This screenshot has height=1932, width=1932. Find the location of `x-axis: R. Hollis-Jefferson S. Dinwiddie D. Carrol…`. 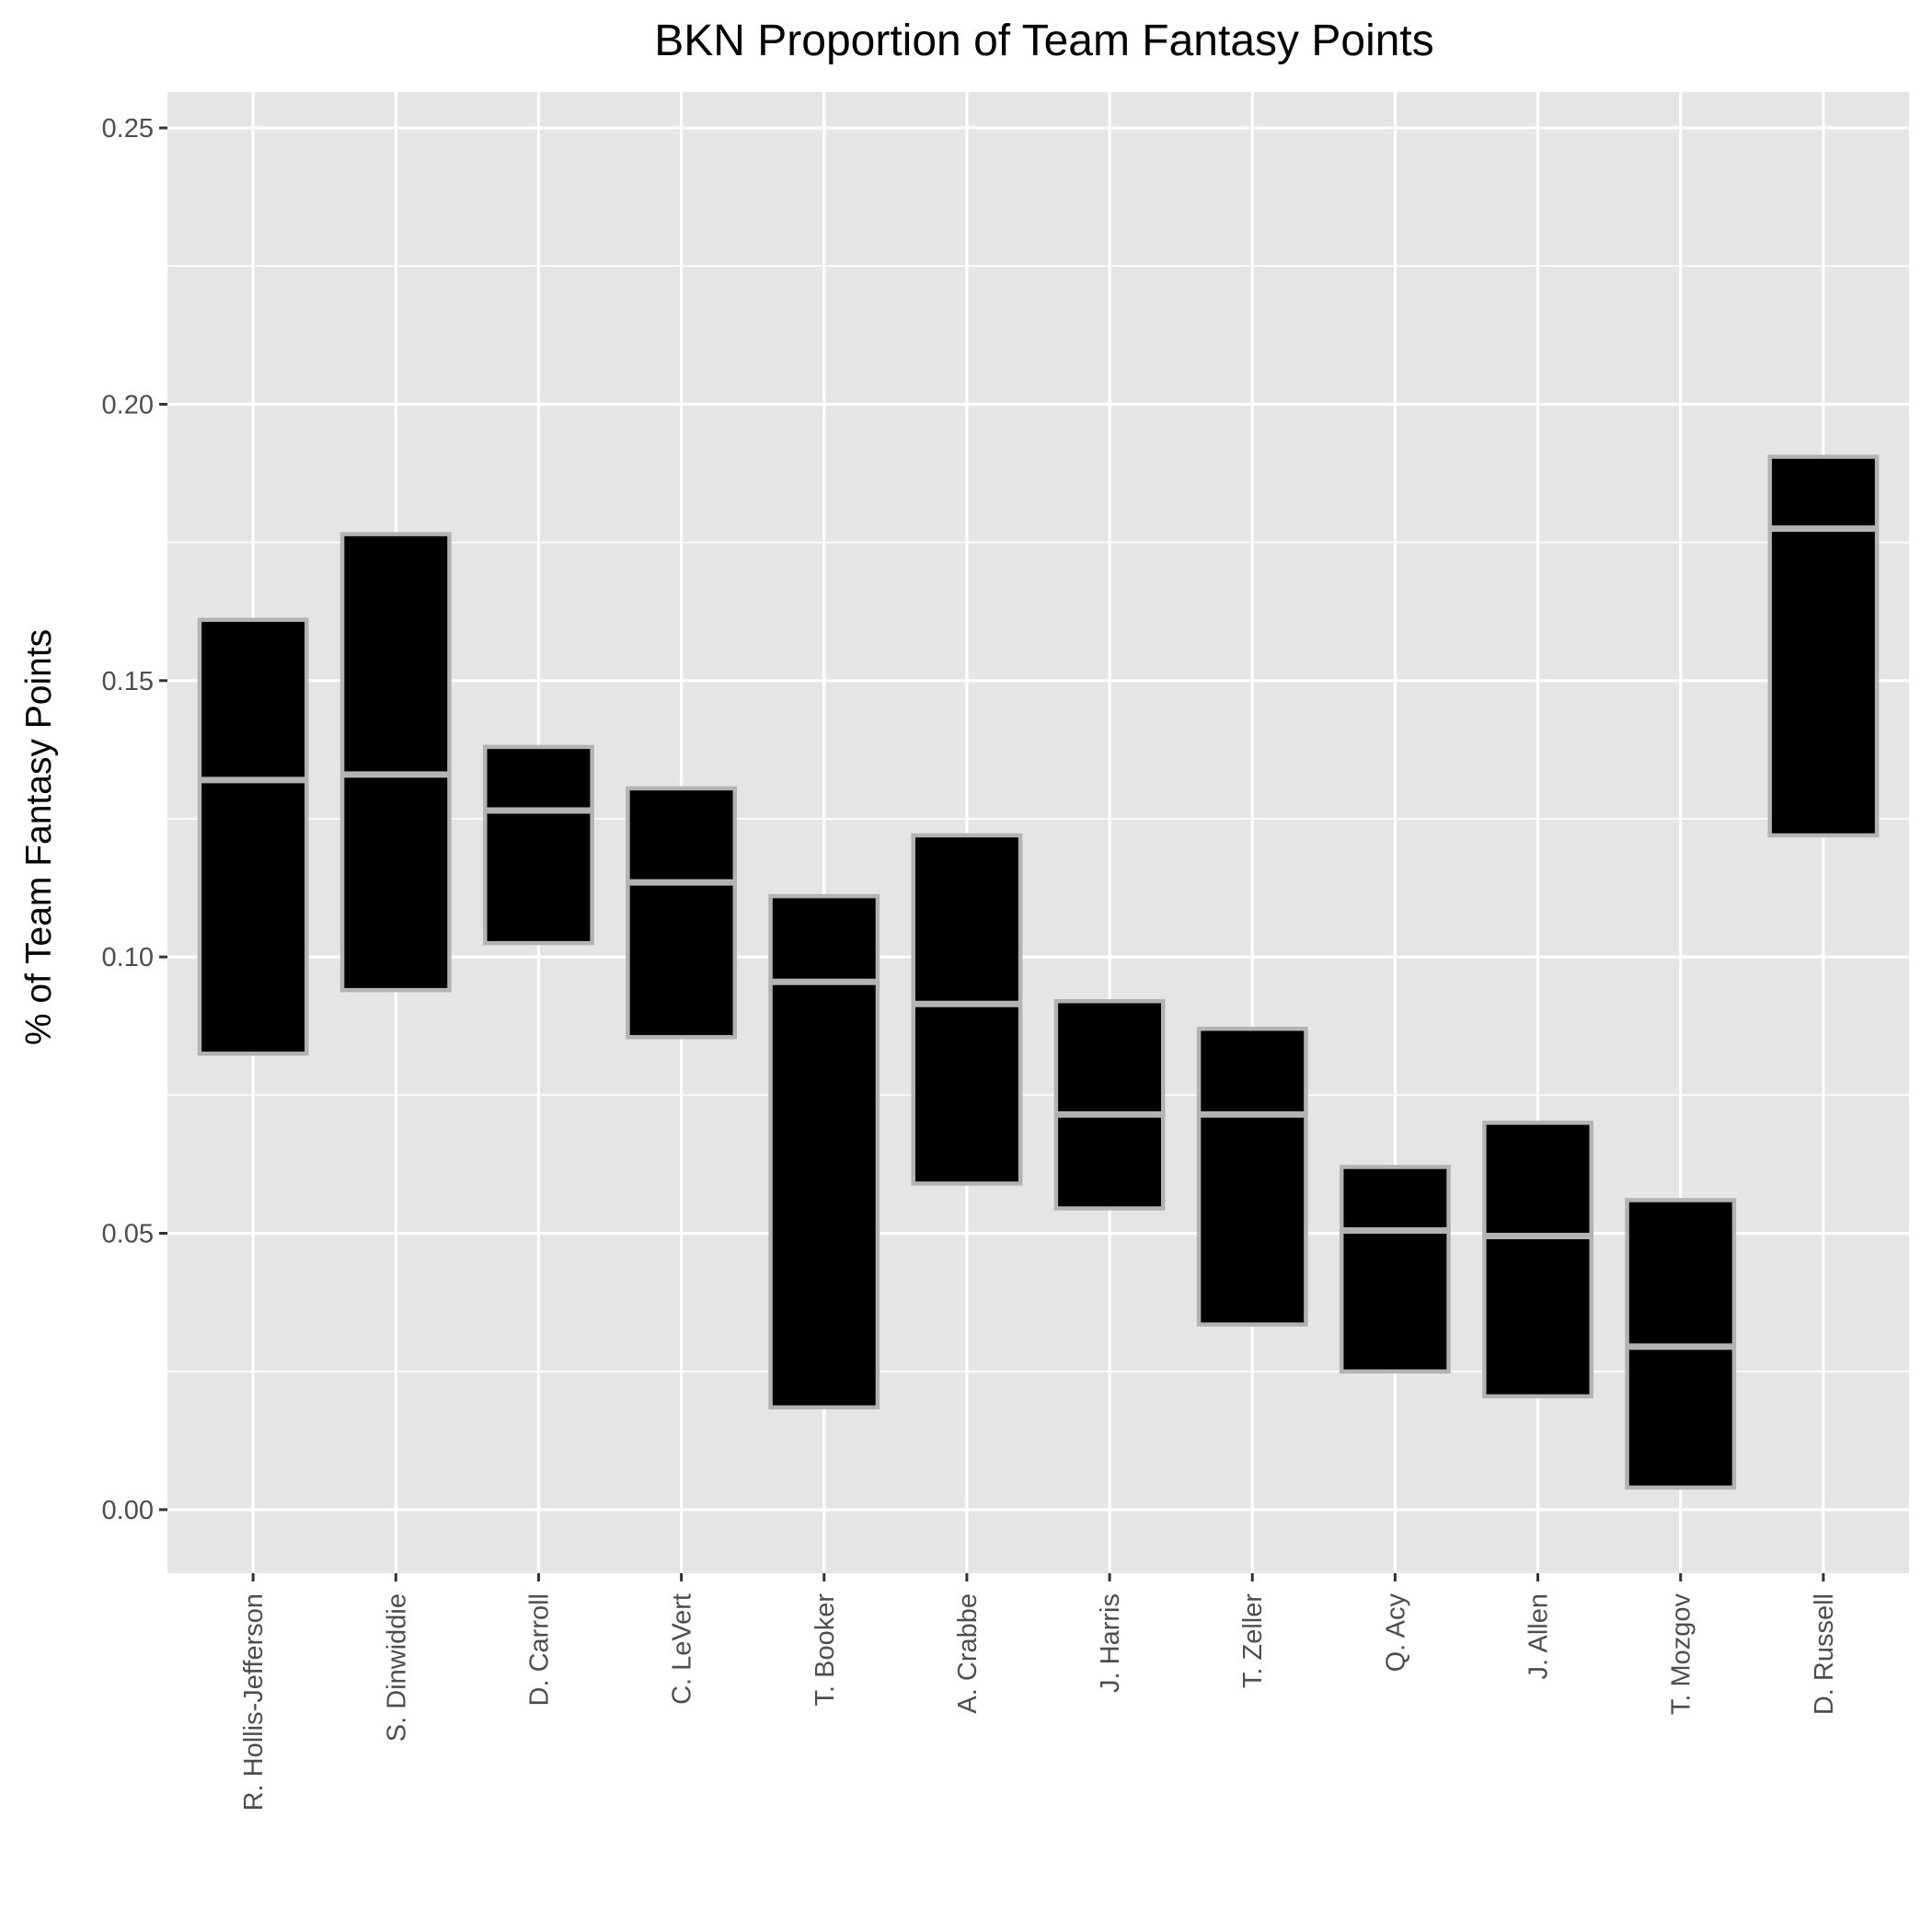

x-axis: R. Hollis-Jefferson S. Dinwiddie D. Carrol… is located at coordinates (1039, 1692).